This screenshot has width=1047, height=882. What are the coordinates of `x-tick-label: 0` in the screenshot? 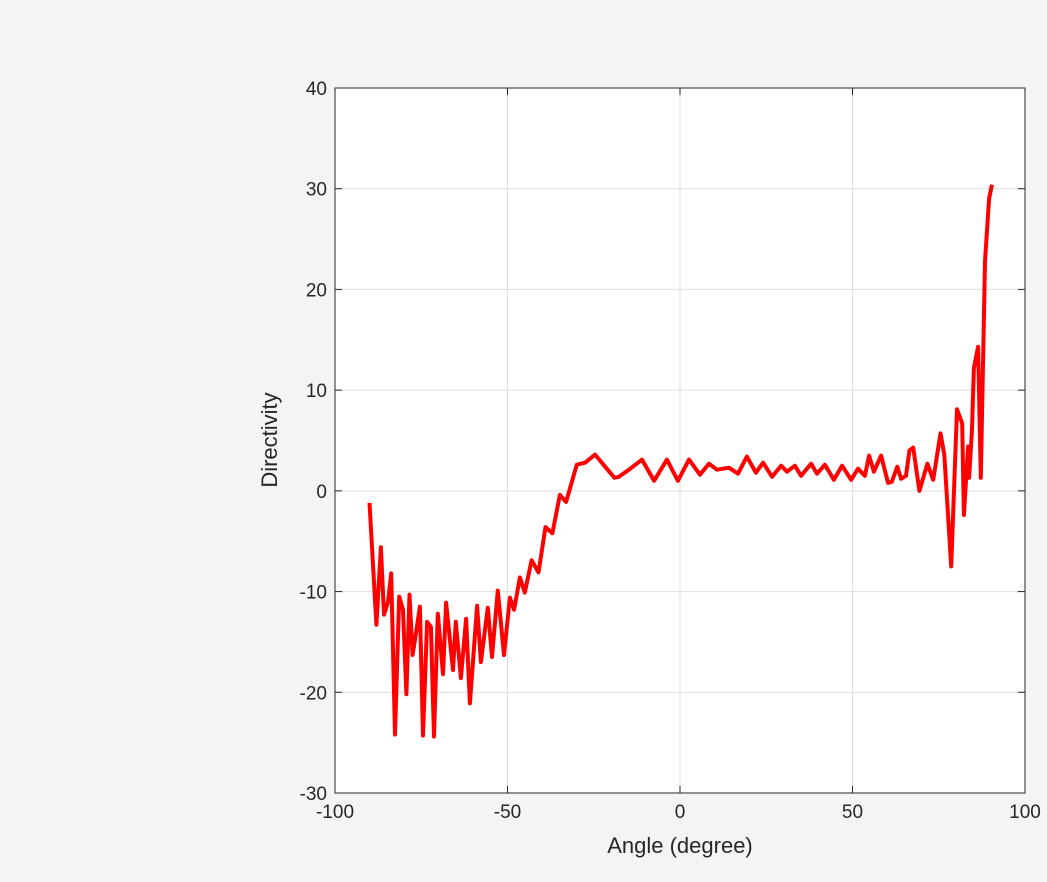 It's located at (680, 812).